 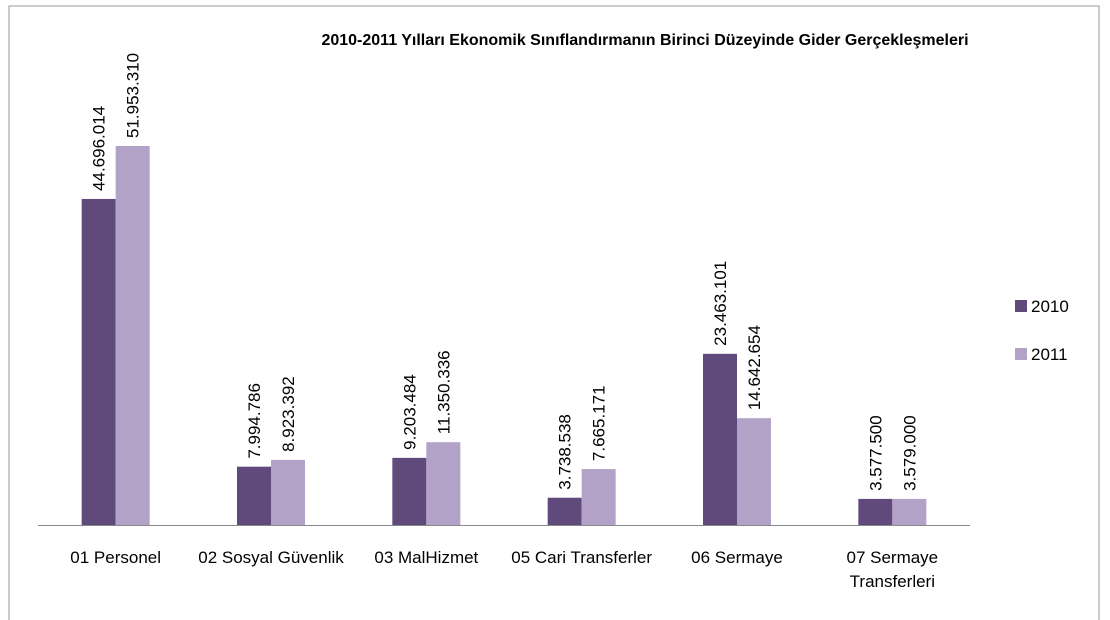 I want to click on x-tick-label: 02 Sosyal Güvenlik, so click(x=271, y=557).